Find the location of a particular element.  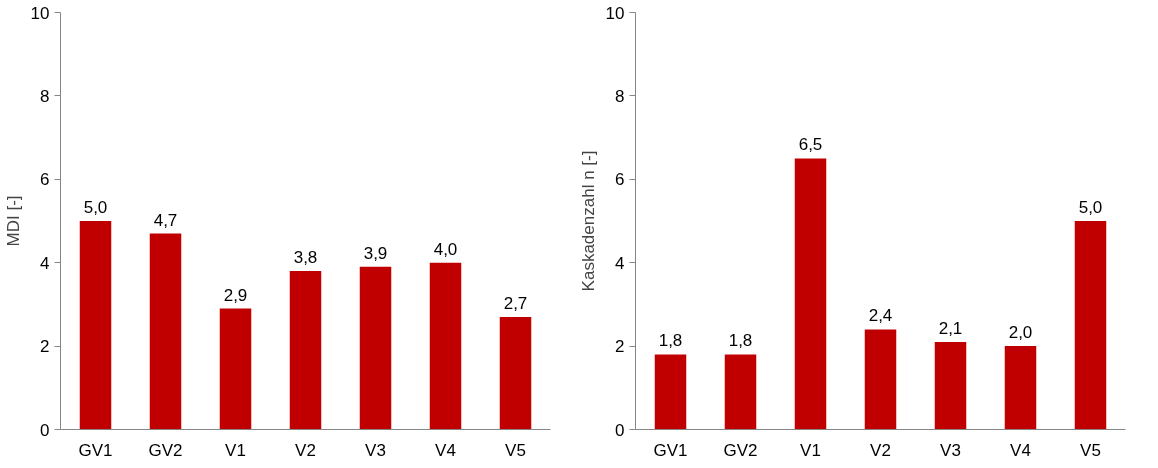

data-label: 6,5 is located at coordinates (810, 145).